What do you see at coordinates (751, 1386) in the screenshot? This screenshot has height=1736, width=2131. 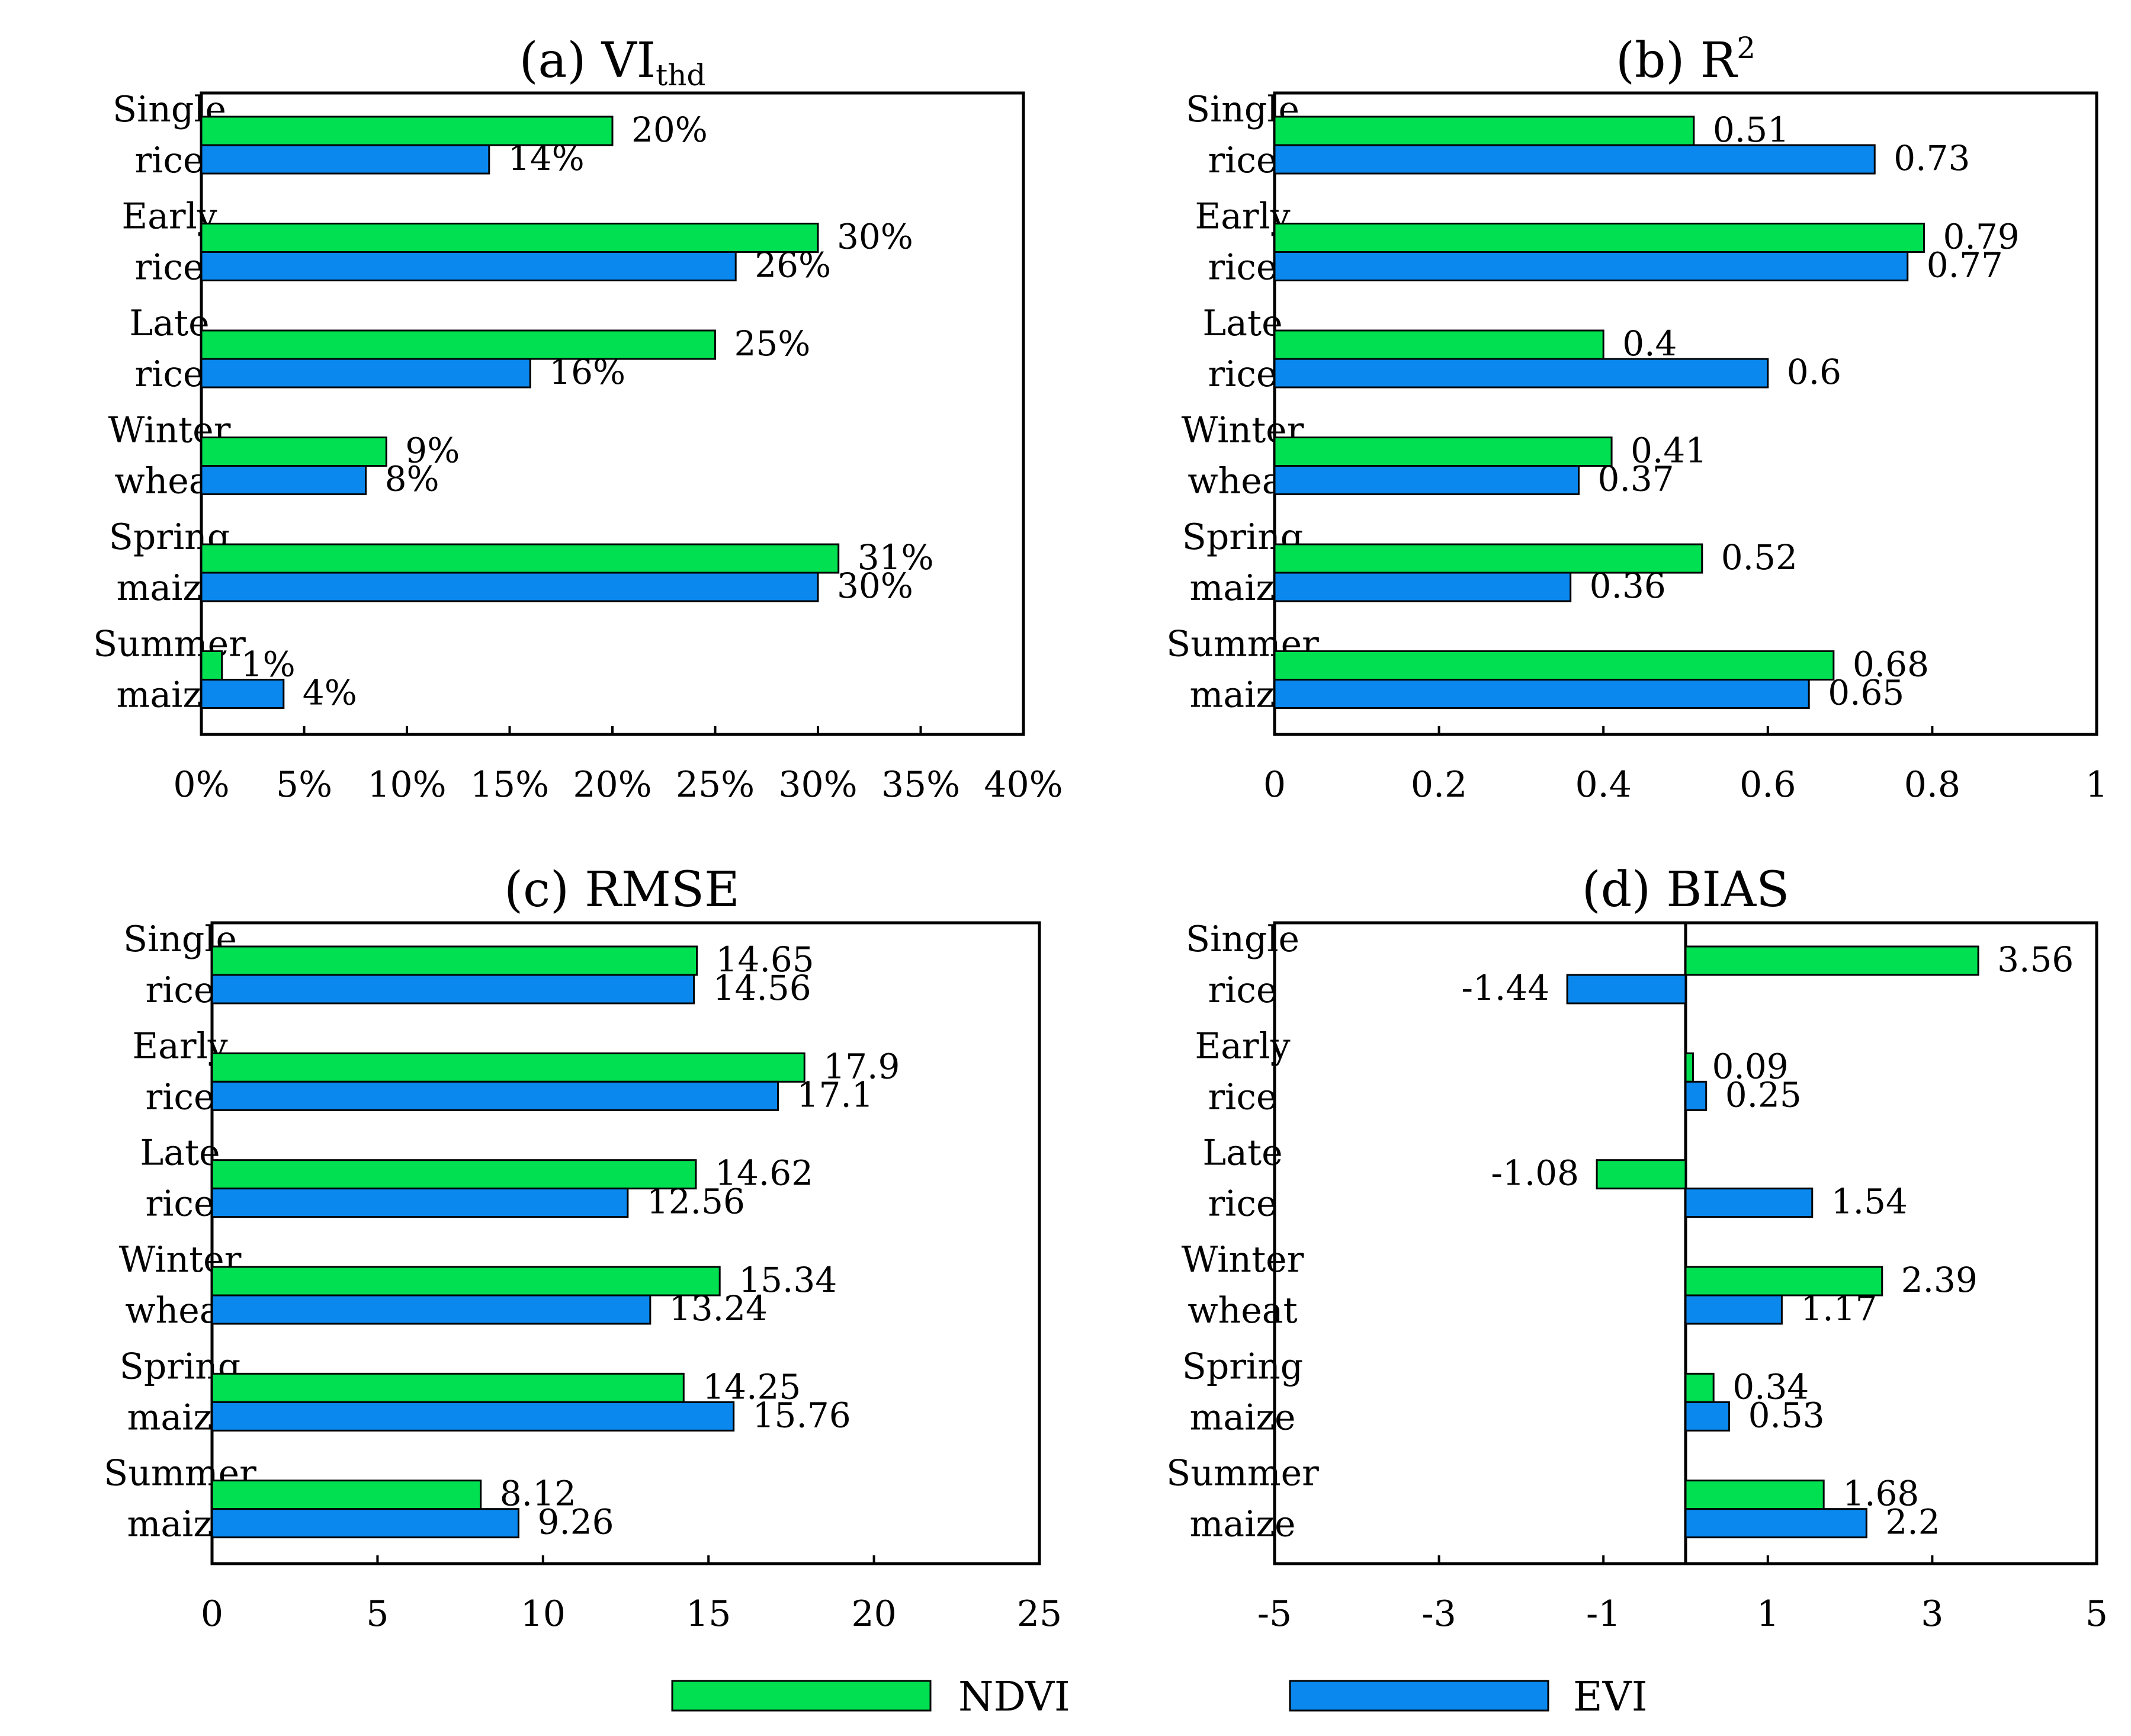 I see `data-label-ndvi: 14.25` at bounding box center [751, 1386].